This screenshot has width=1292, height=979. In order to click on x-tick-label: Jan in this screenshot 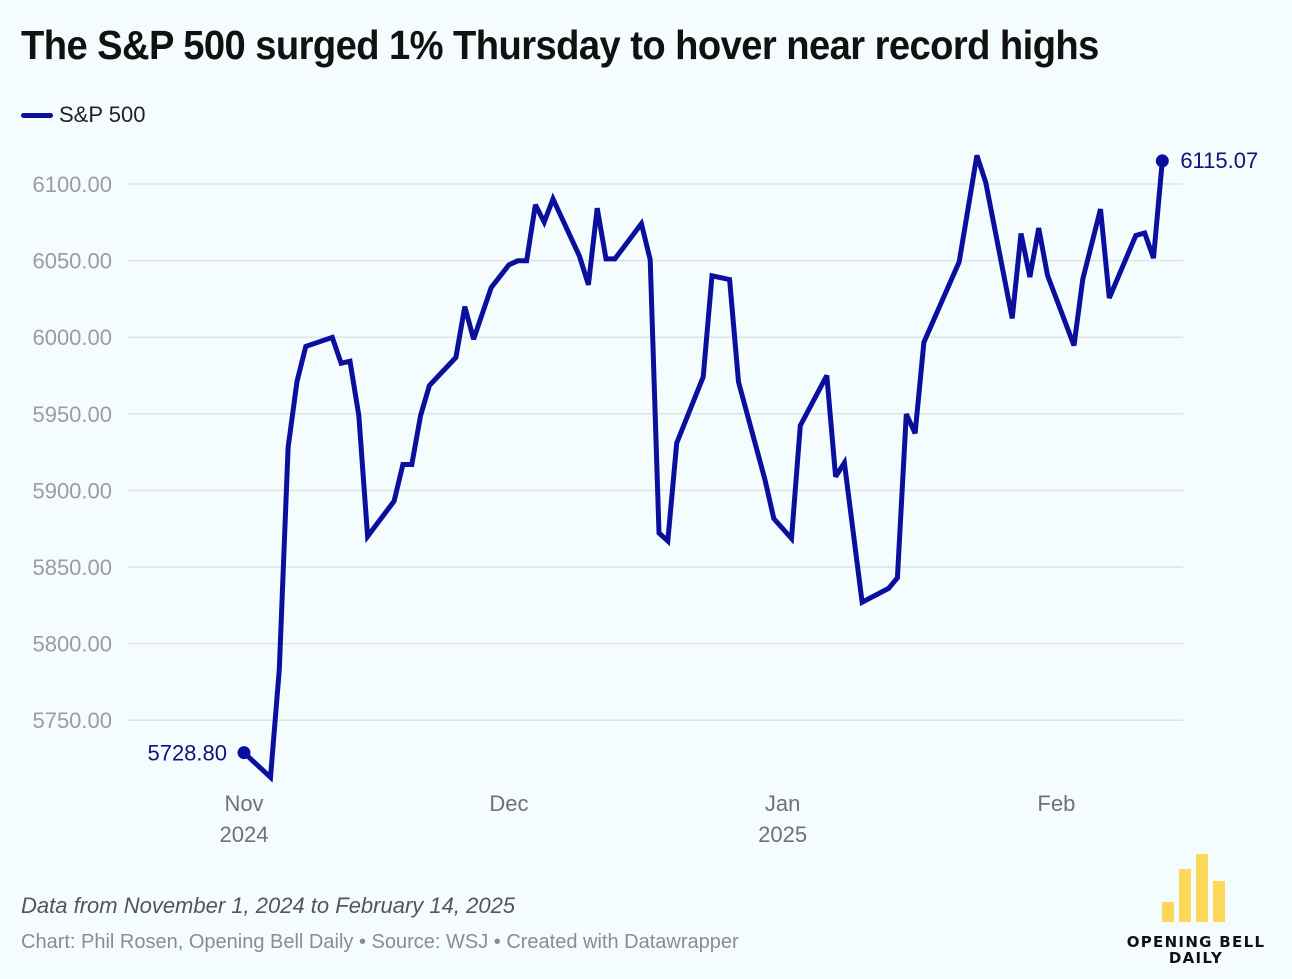, I will do `click(782, 803)`.